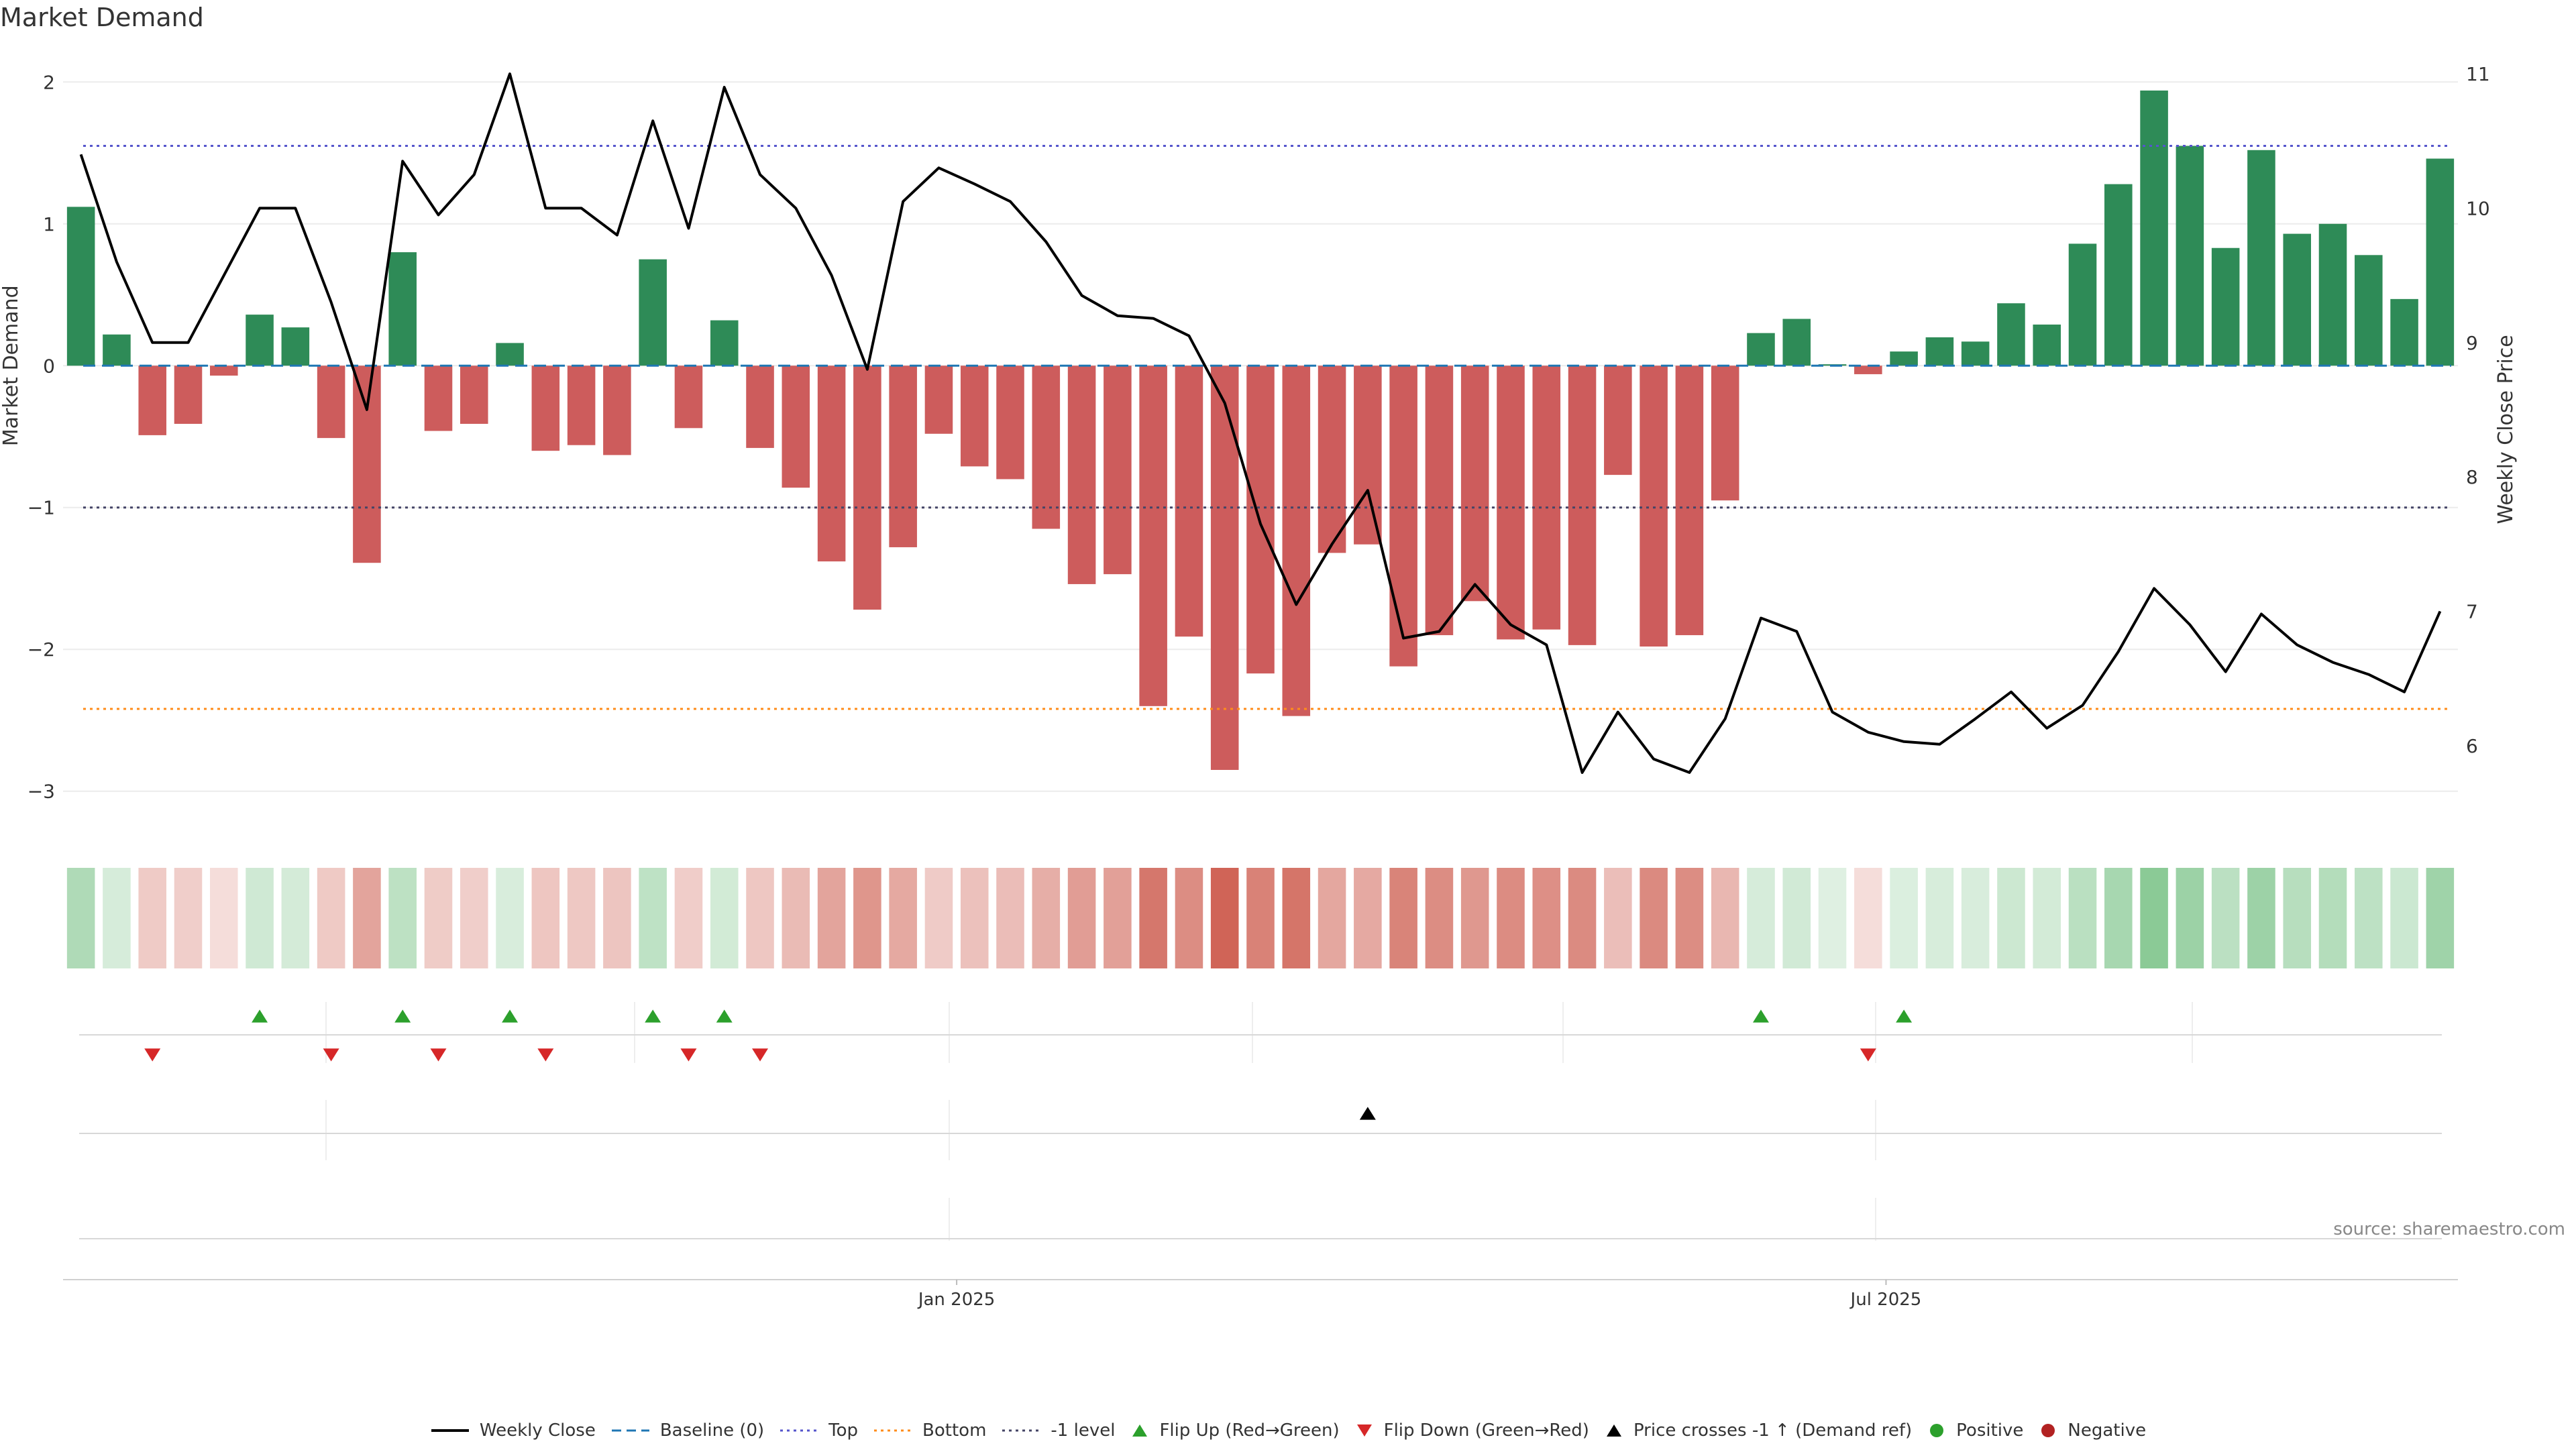 This screenshot has width=2576, height=1454. I want to click on legend-item: Price crosses -1 ↑ (Demand ref), so click(1758, 1430).